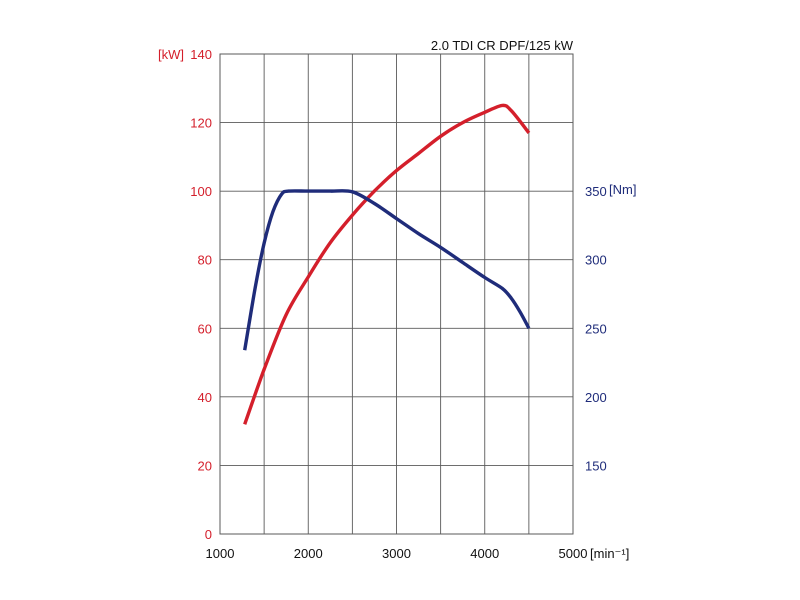 This screenshot has width=800, height=600. Describe the element at coordinates (208, 534) in the screenshot. I see `y-left-tick-label: 0` at that location.